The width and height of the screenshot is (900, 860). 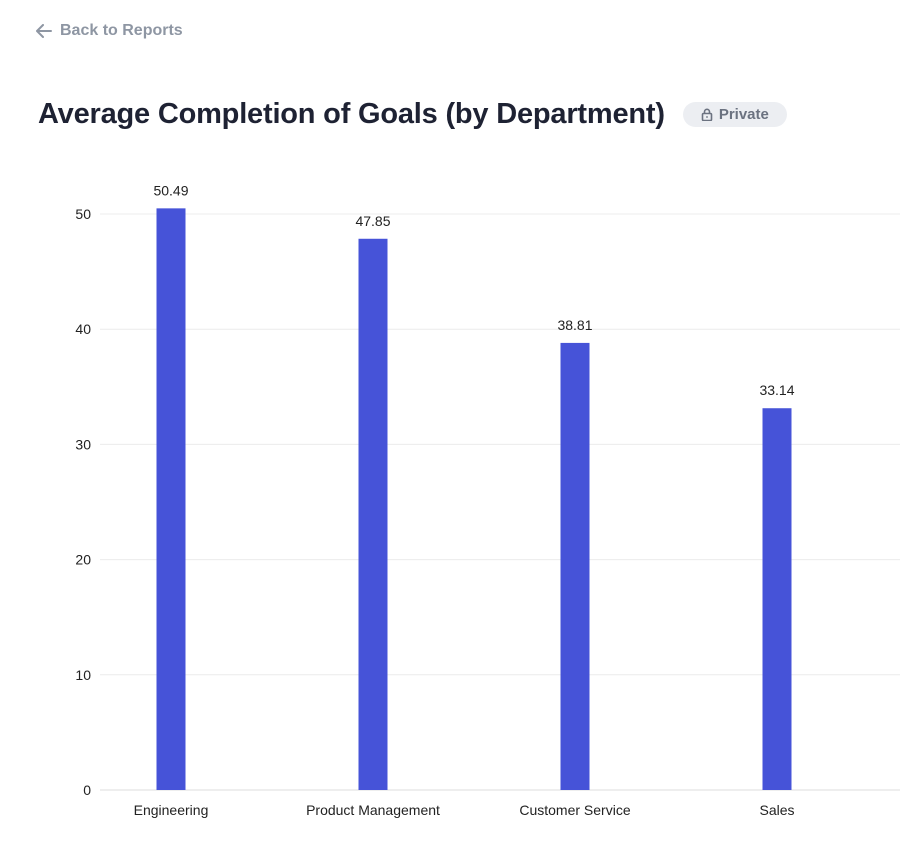 I want to click on back-to-reports-link: Back to Reports, so click(x=109, y=31).